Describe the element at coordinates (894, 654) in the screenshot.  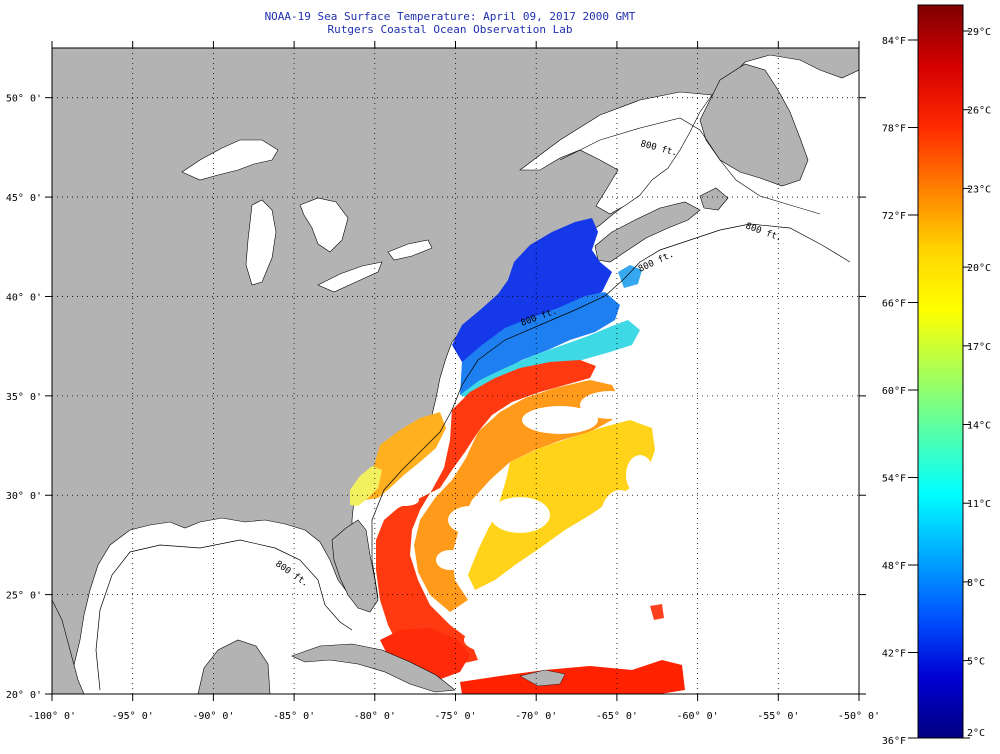
I see `colorbar-label-f: 42°F` at that location.